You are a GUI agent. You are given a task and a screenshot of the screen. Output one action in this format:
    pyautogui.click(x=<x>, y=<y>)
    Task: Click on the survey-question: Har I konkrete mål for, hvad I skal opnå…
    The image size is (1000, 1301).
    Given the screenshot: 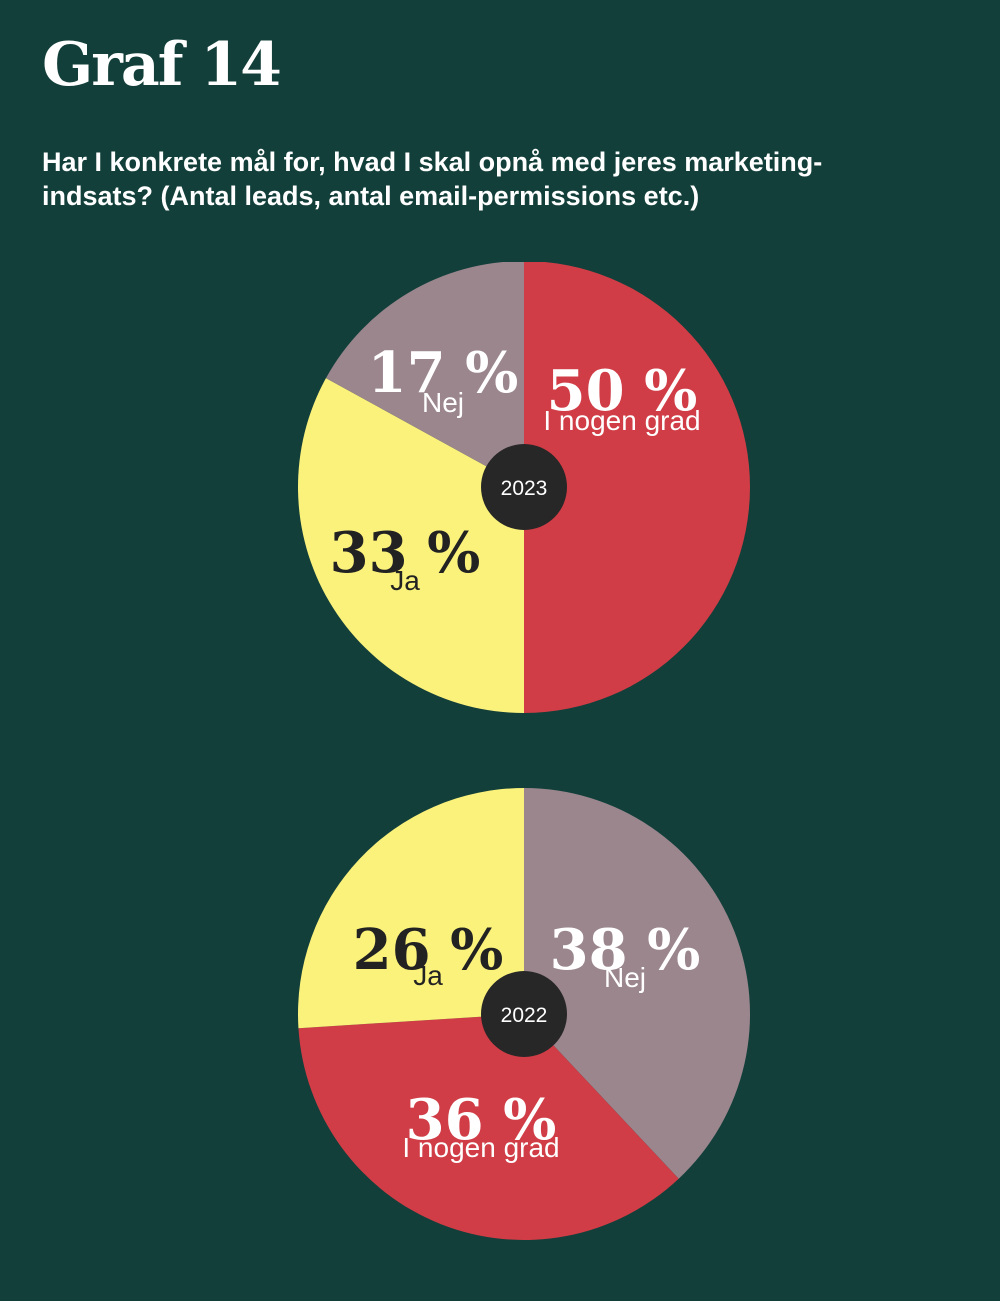 What is the action you would take?
    pyautogui.click(x=432, y=179)
    